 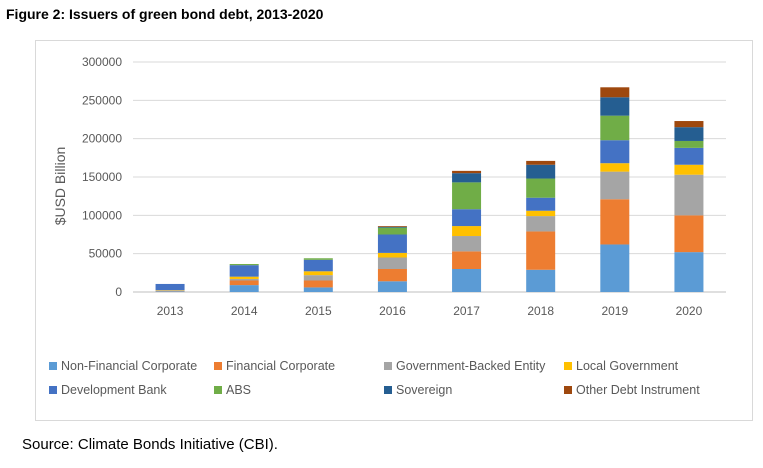 I want to click on legend-label: ABS, so click(x=238, y=390).